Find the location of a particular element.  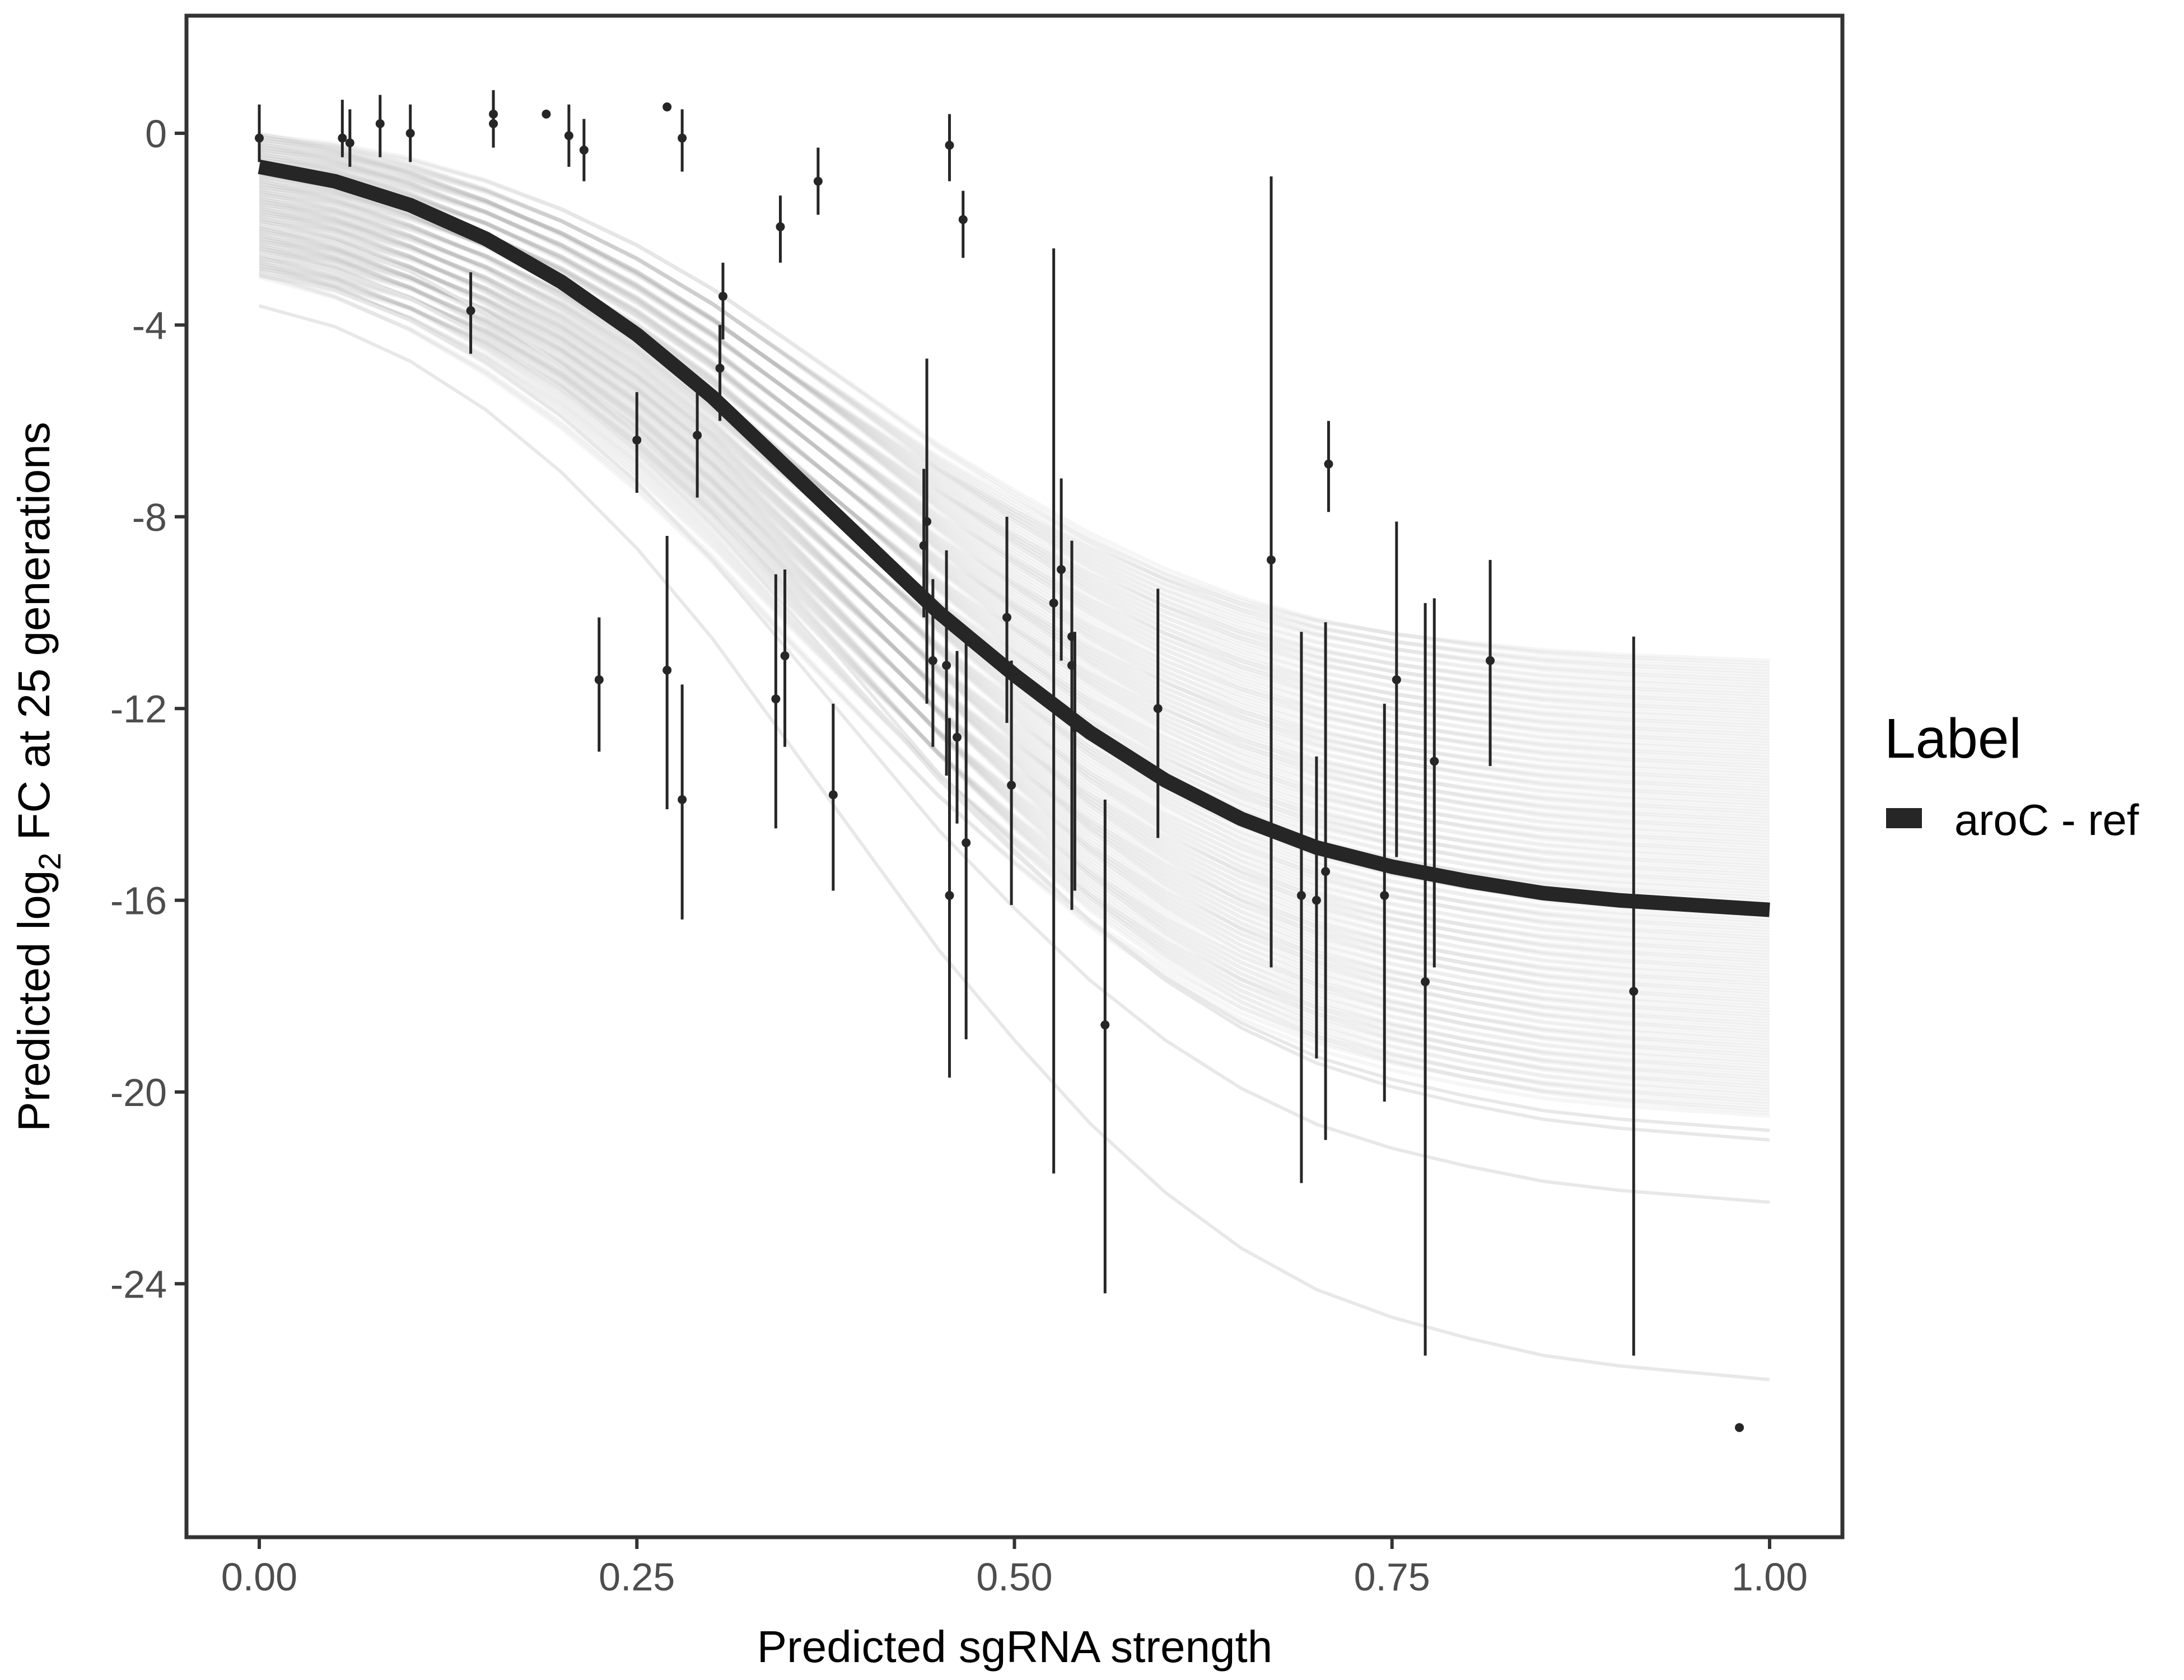

legend-key-aroc-ref is located at coordinates (1904, 818).